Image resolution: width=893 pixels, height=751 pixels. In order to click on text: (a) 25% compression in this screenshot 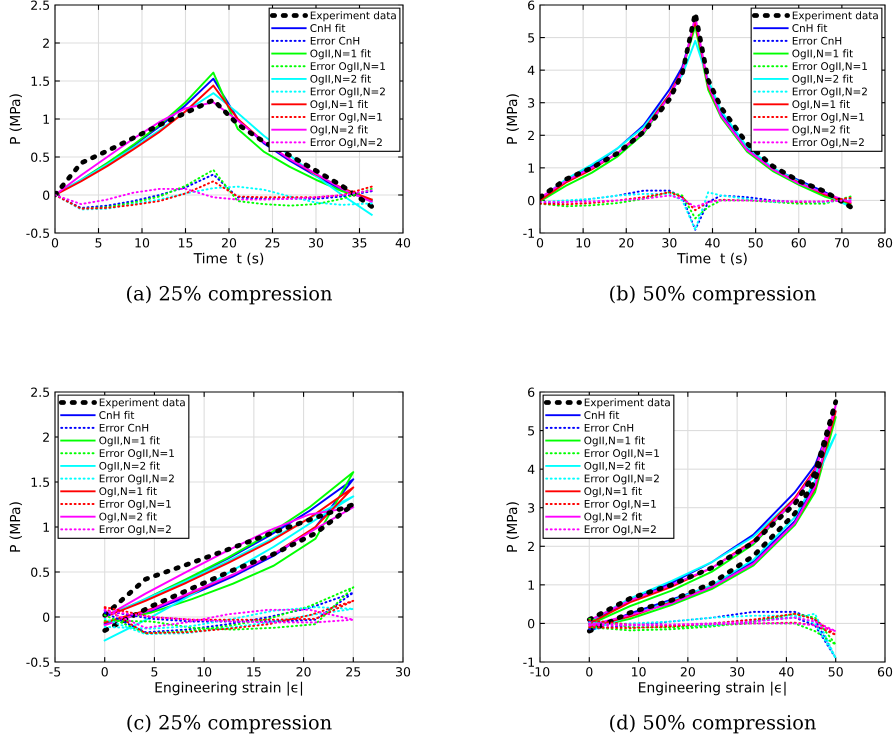, I will do `click(229, 295)`.